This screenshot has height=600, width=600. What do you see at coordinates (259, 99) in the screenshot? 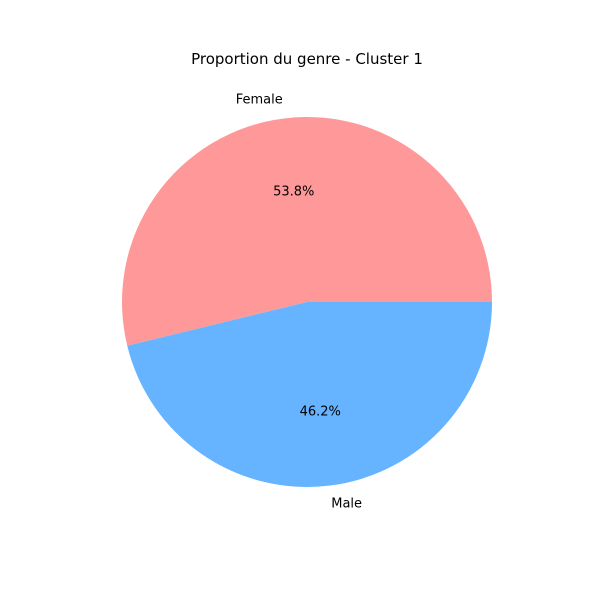
I see `slice-label-female: Female` at bounding box center [259, 99].